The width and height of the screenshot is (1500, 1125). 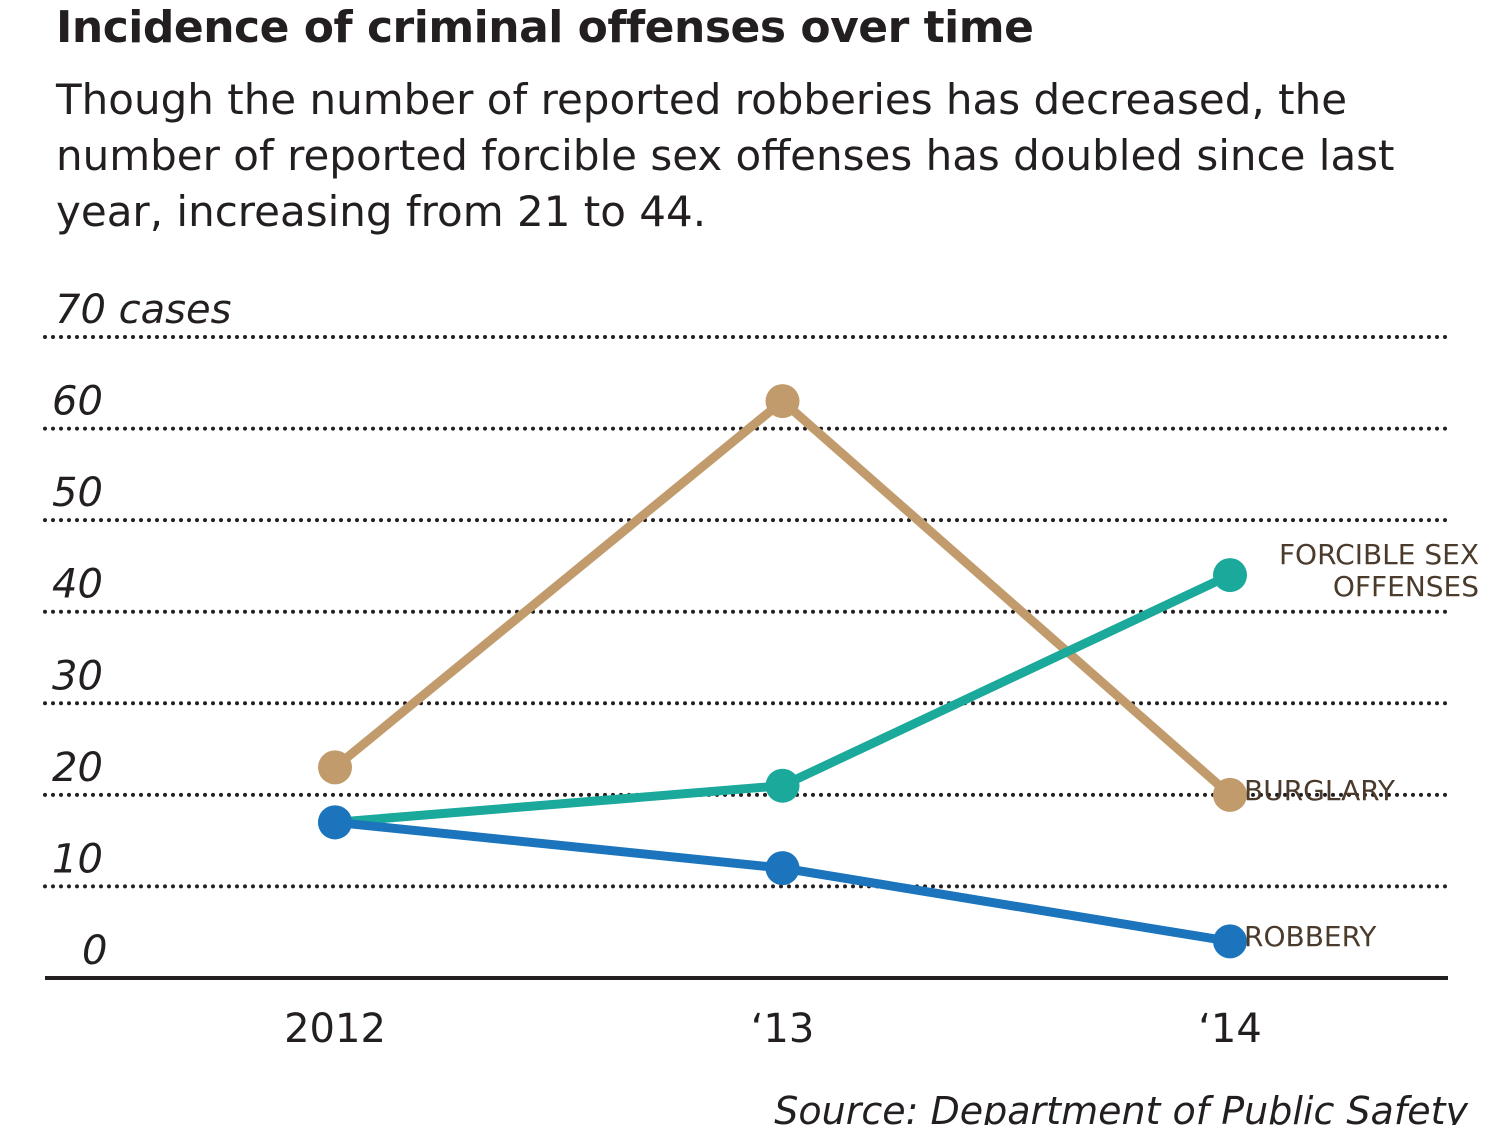 I want to click on x-tick-label: 2012, so click(x=335, y=1029).